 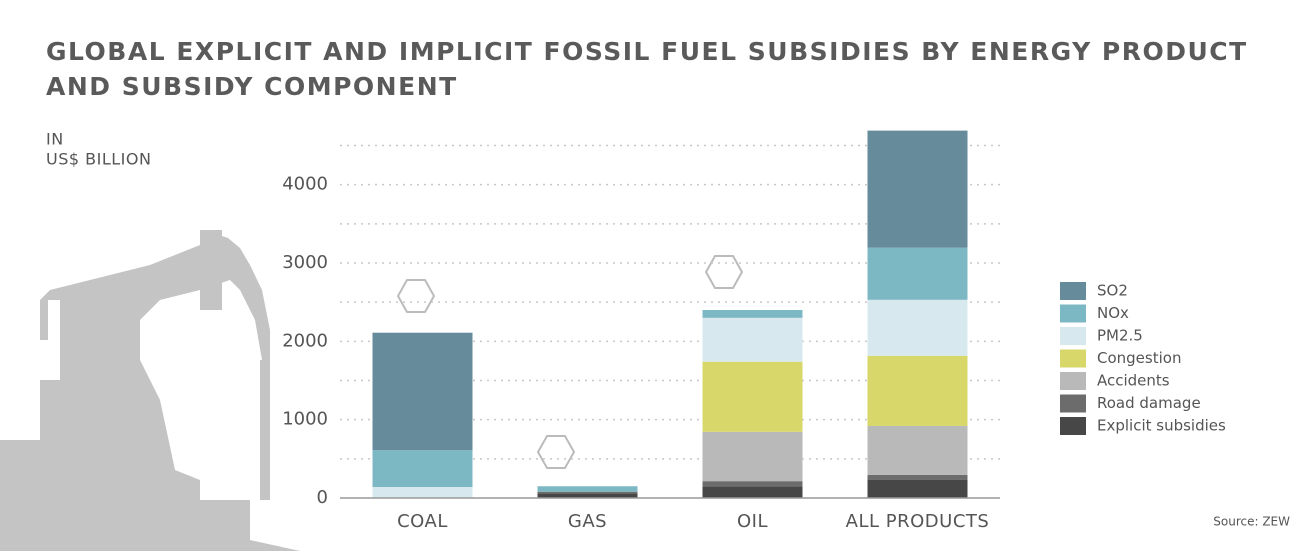 I want to click on gas-icon, so click(x=556, y=452).